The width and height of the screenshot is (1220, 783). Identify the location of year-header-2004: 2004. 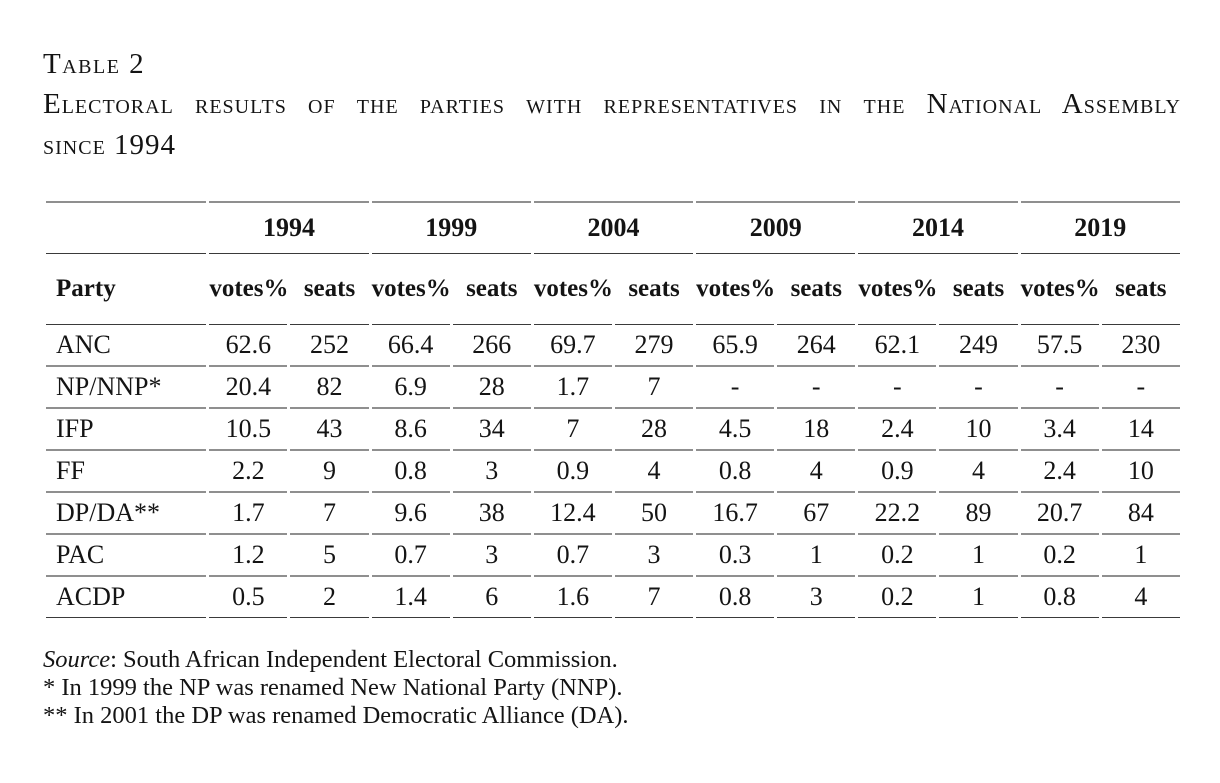
(613, 227).